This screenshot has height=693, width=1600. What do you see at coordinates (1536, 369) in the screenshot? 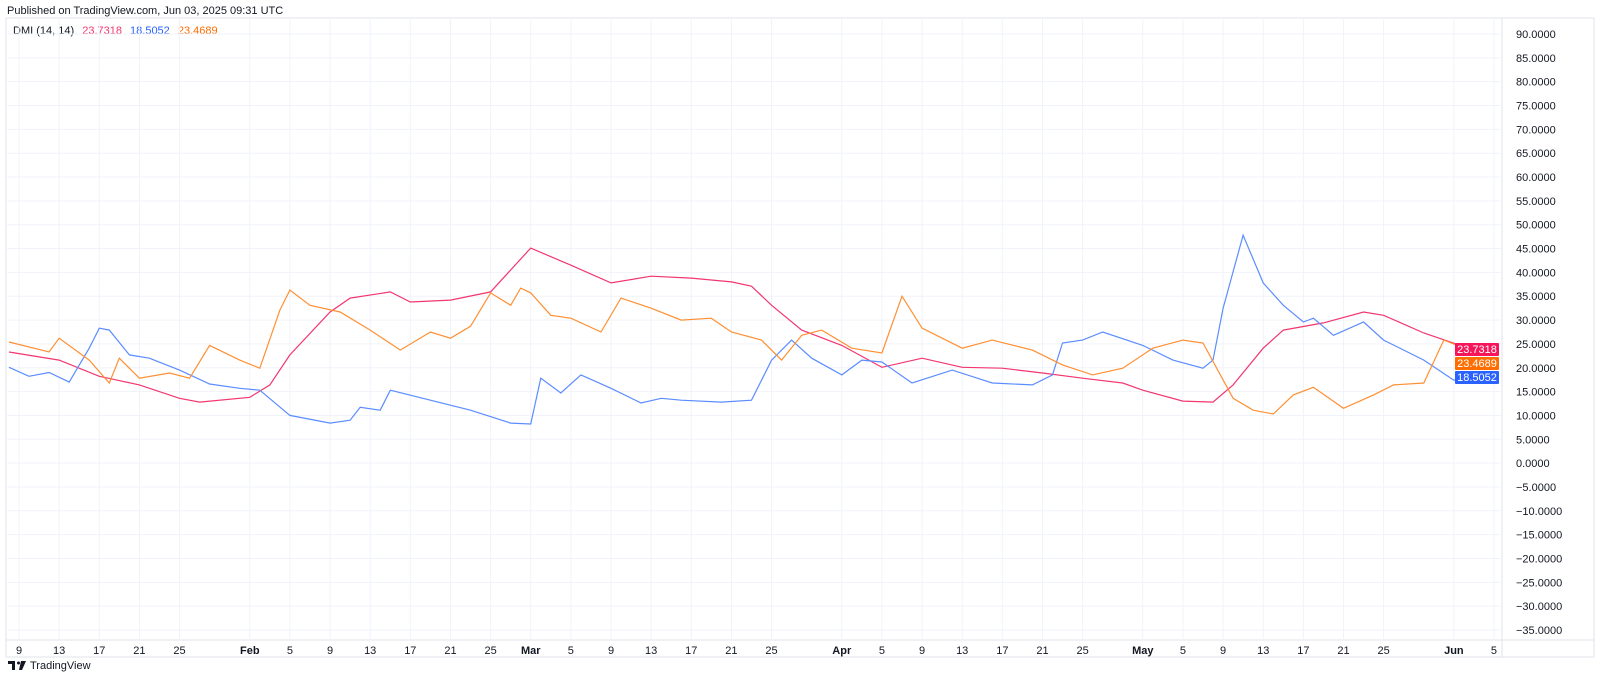
I see `y-tick-label: 20.0000` at bounding box center [1536, 369].